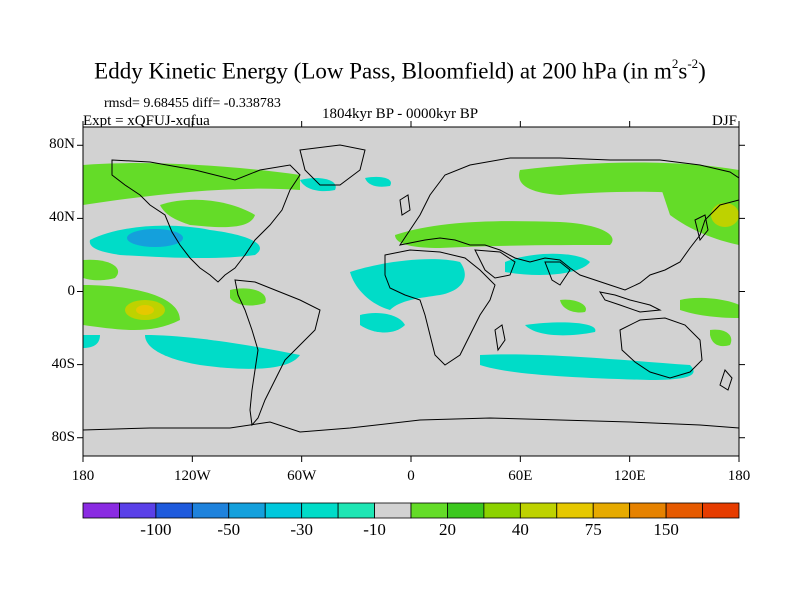 This screenshot has height=600, width=800. Describe the element at coordinates (302, 476) in the screenshot. I see `lon-label: 60W` at that location.